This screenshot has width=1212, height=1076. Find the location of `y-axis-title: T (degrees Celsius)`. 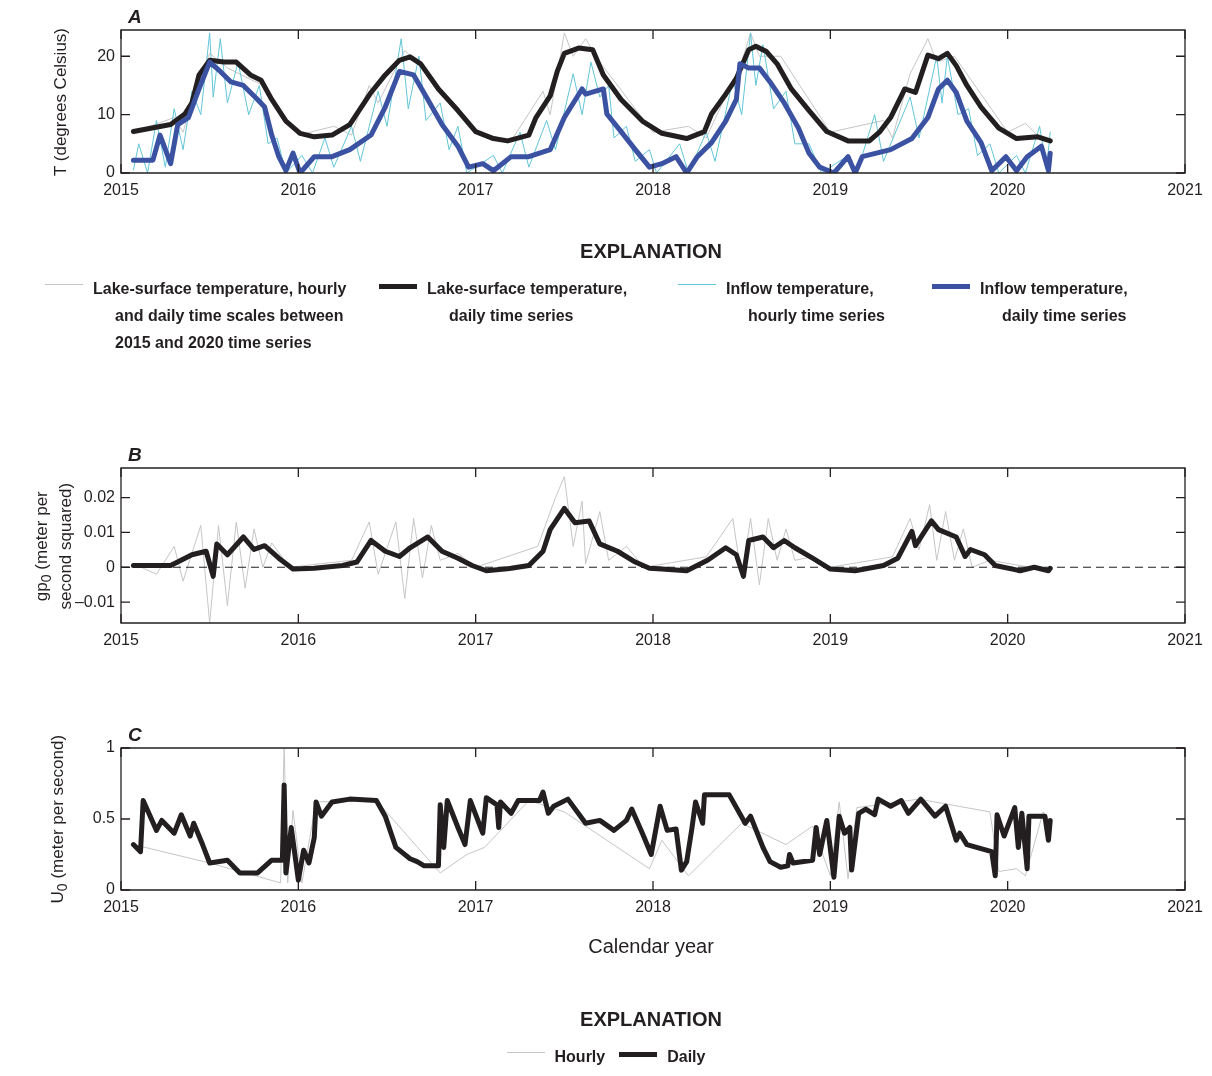

y-axis-title: T (degrees Celsius) is located at coordinates (60, 102).